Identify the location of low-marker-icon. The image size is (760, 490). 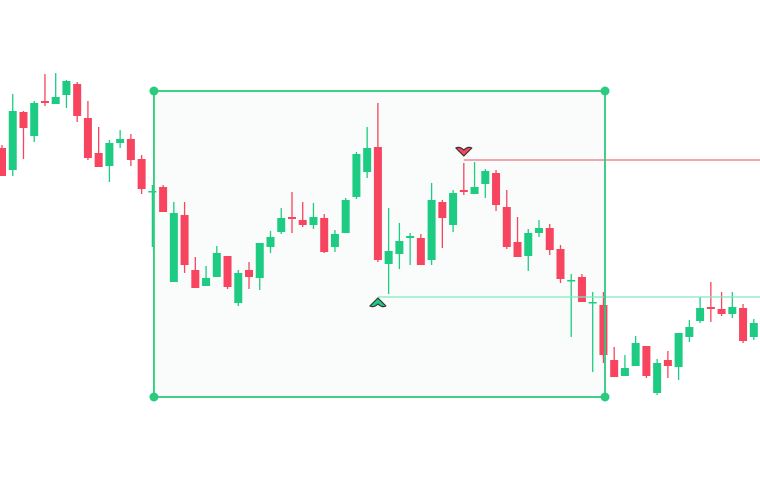
(378, 302).